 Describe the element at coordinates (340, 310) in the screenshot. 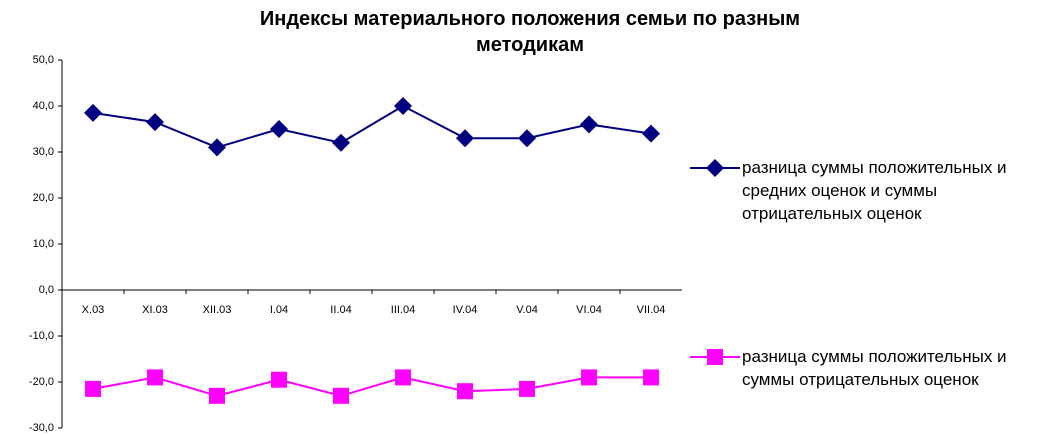

I see `x-tick-label: II.04` at that location.